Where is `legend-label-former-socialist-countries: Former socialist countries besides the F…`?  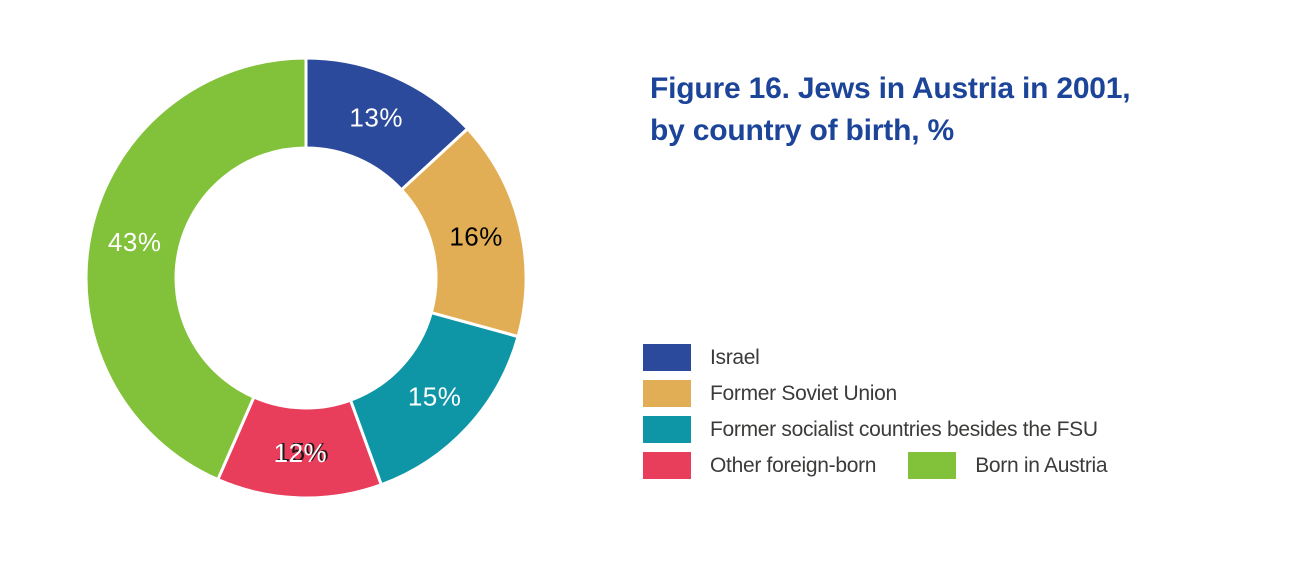 legend-label-former-socialist-countries: Former socialist countries besides the F… is located at coordinates (904, 429).